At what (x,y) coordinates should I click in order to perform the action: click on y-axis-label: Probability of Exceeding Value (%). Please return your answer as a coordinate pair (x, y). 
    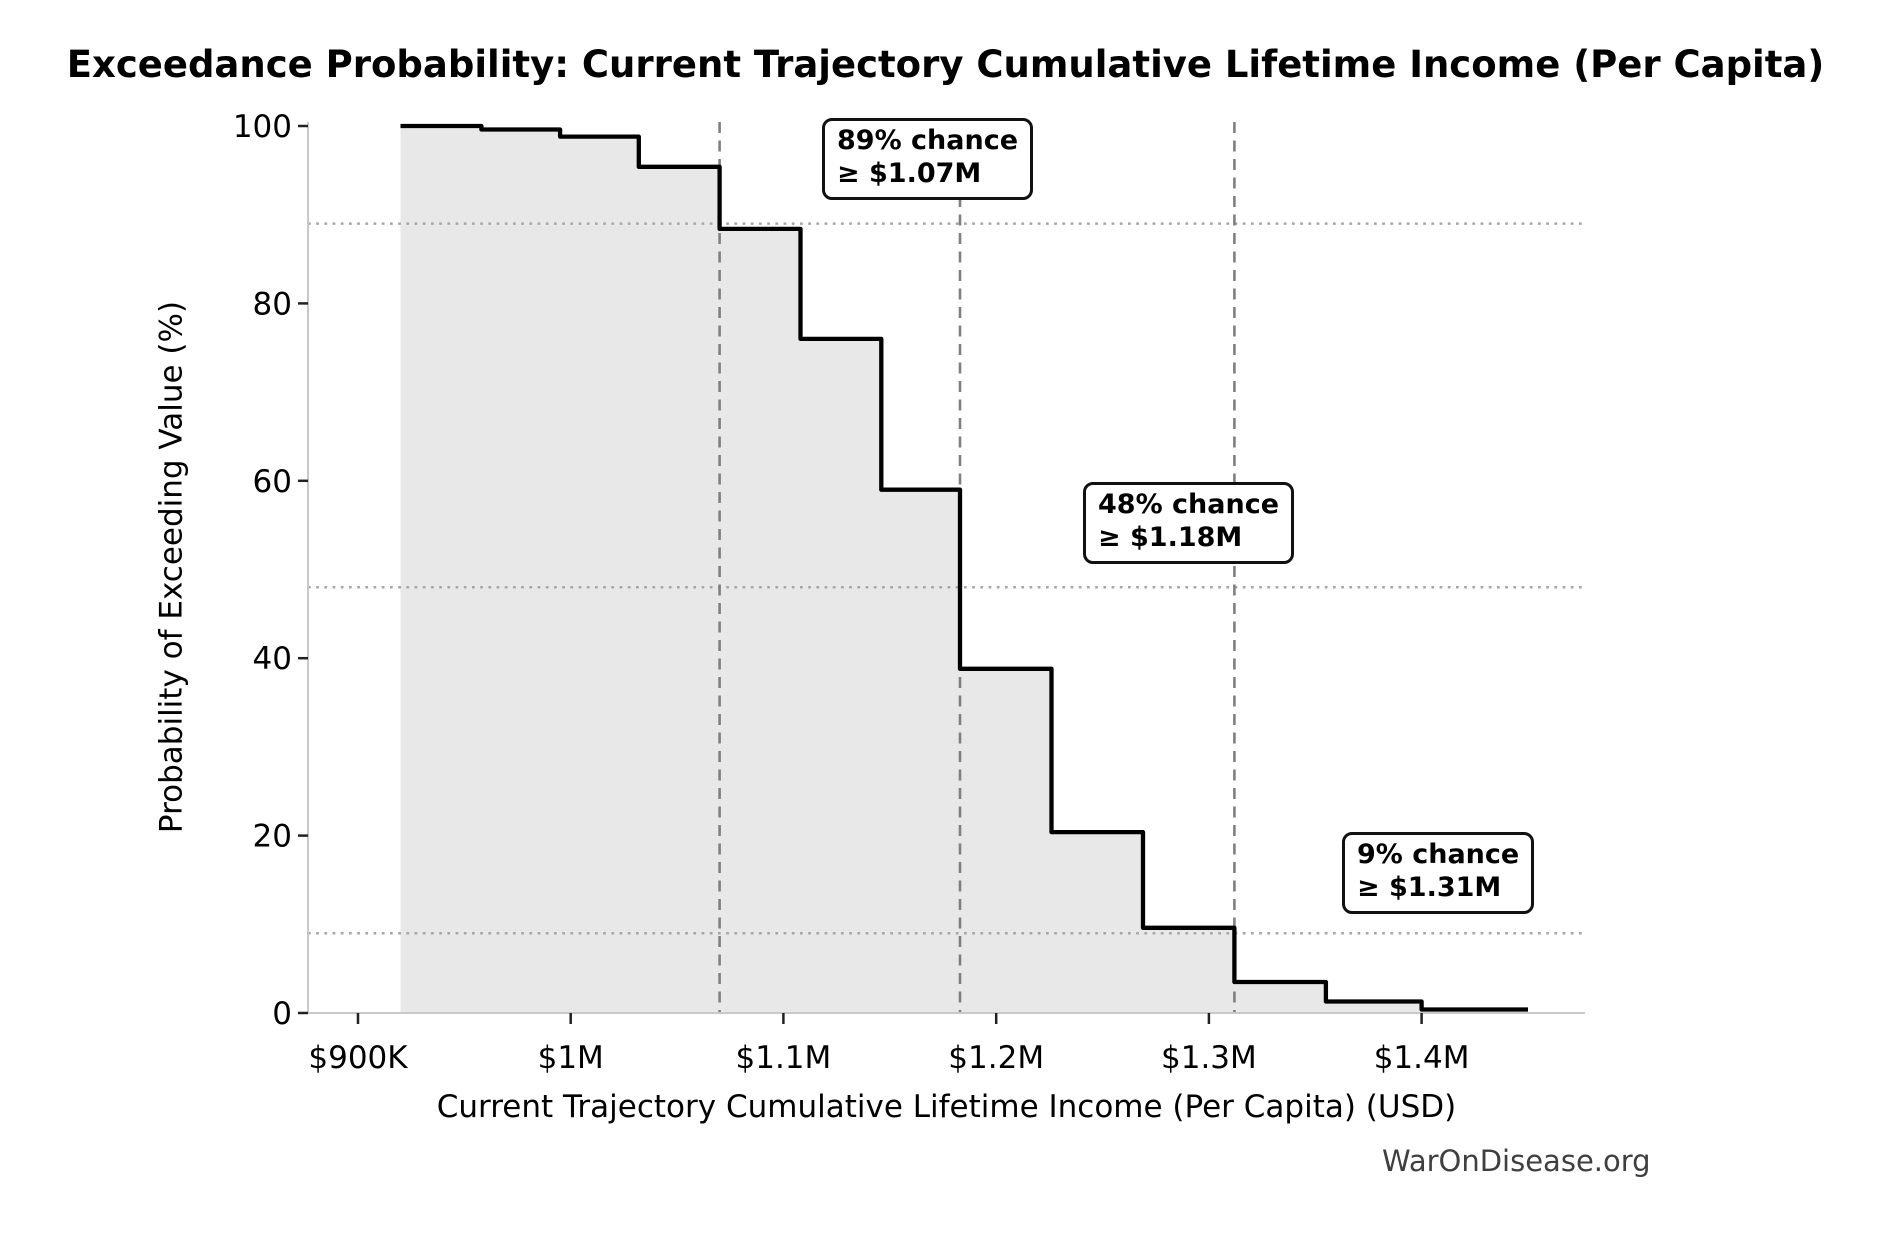
    Looking at the image, I should click on (171, 567).